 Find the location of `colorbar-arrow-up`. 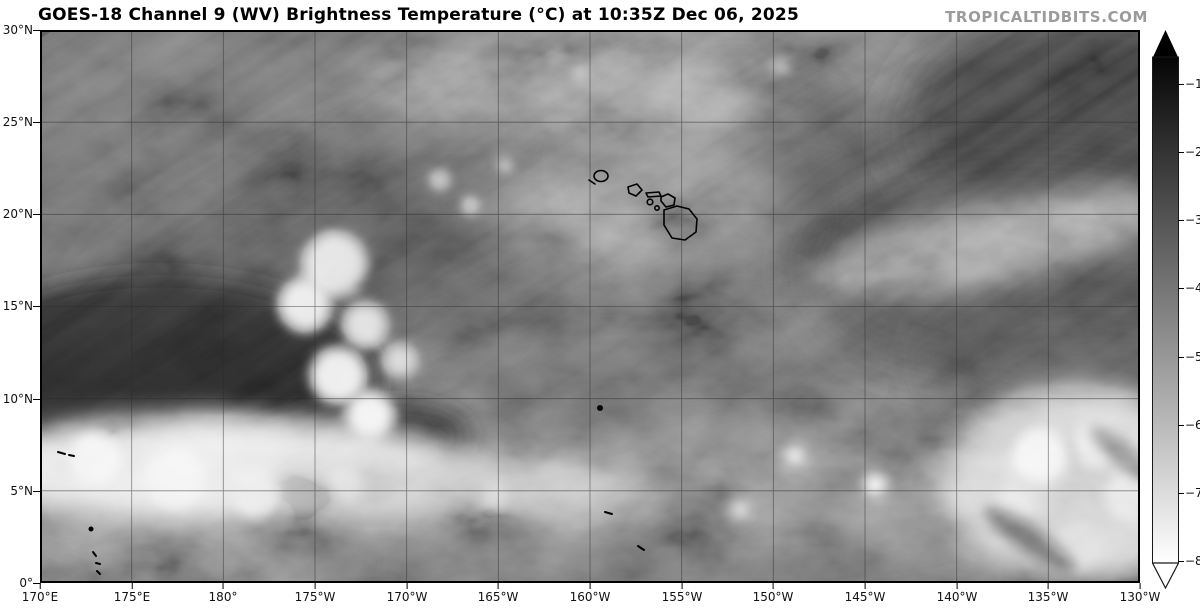

colorbar-arrow-up is located at coordinates (1165, 43).